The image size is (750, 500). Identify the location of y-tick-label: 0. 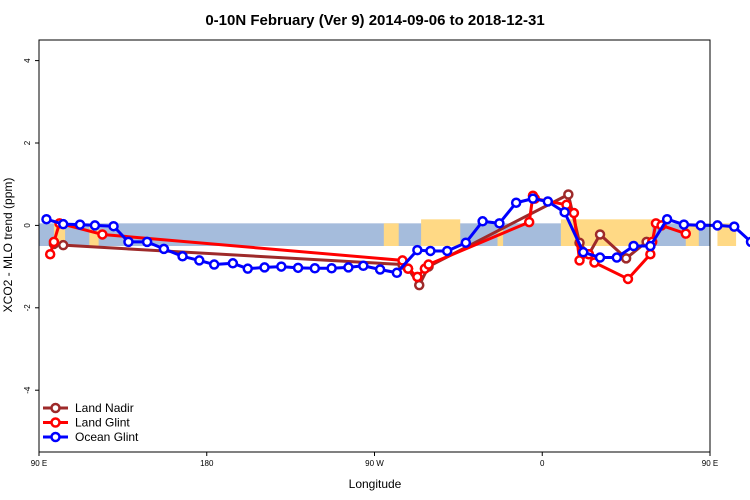
(27, 225).